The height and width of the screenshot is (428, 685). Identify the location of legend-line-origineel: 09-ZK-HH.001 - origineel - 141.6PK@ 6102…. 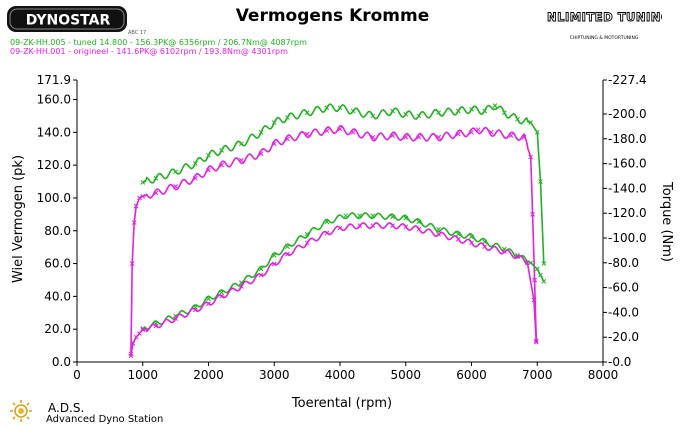
(149, 51).